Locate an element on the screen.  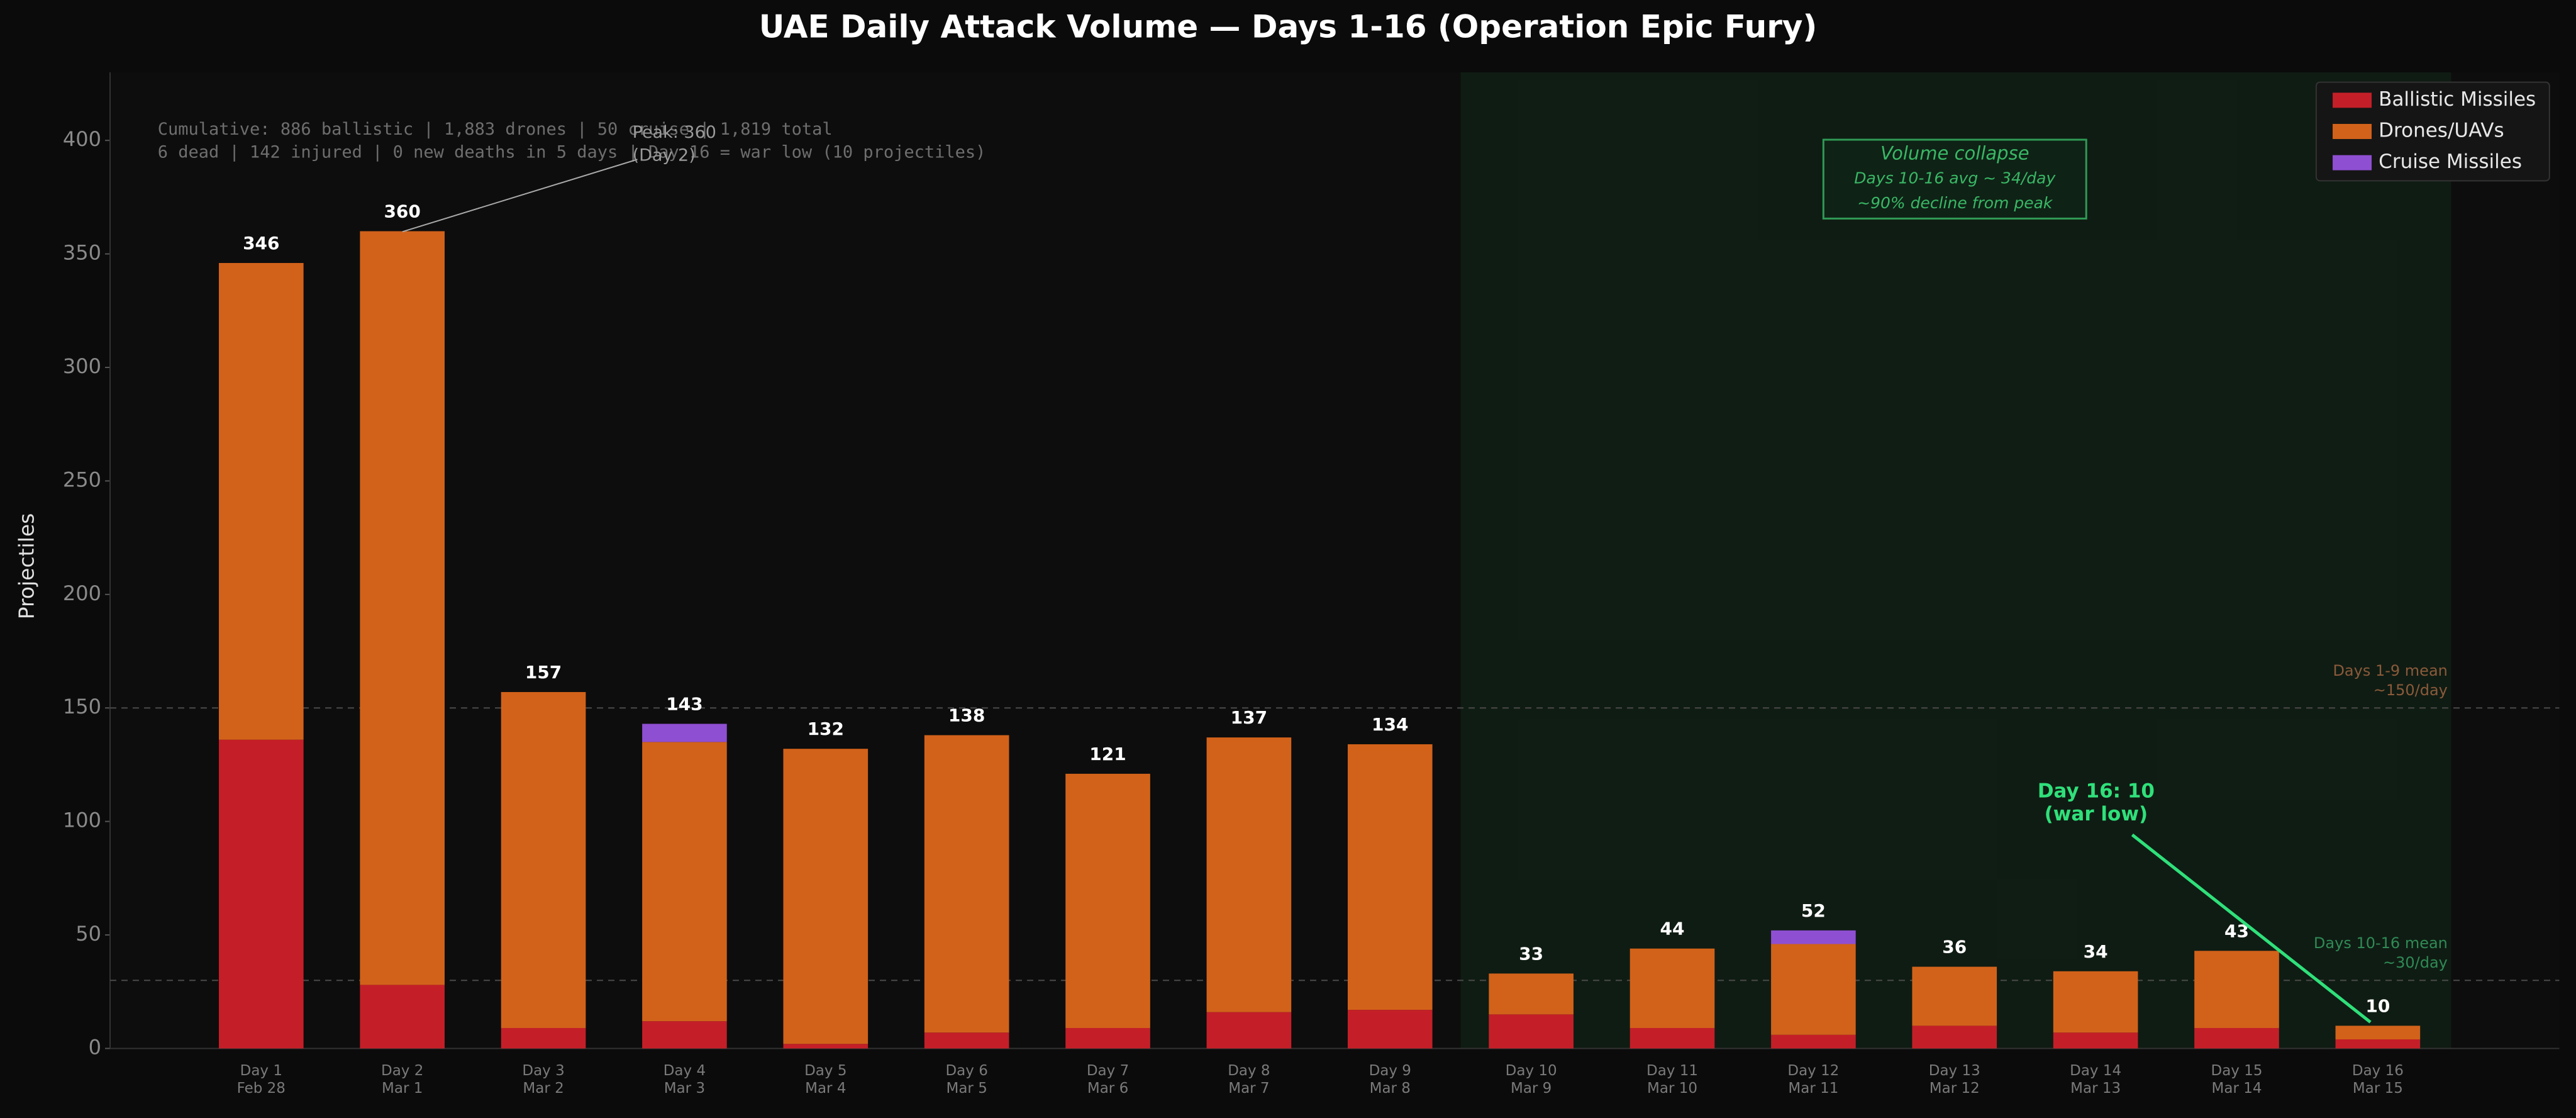
reference-label: ~30/day is located at coordinates (2415, 962).